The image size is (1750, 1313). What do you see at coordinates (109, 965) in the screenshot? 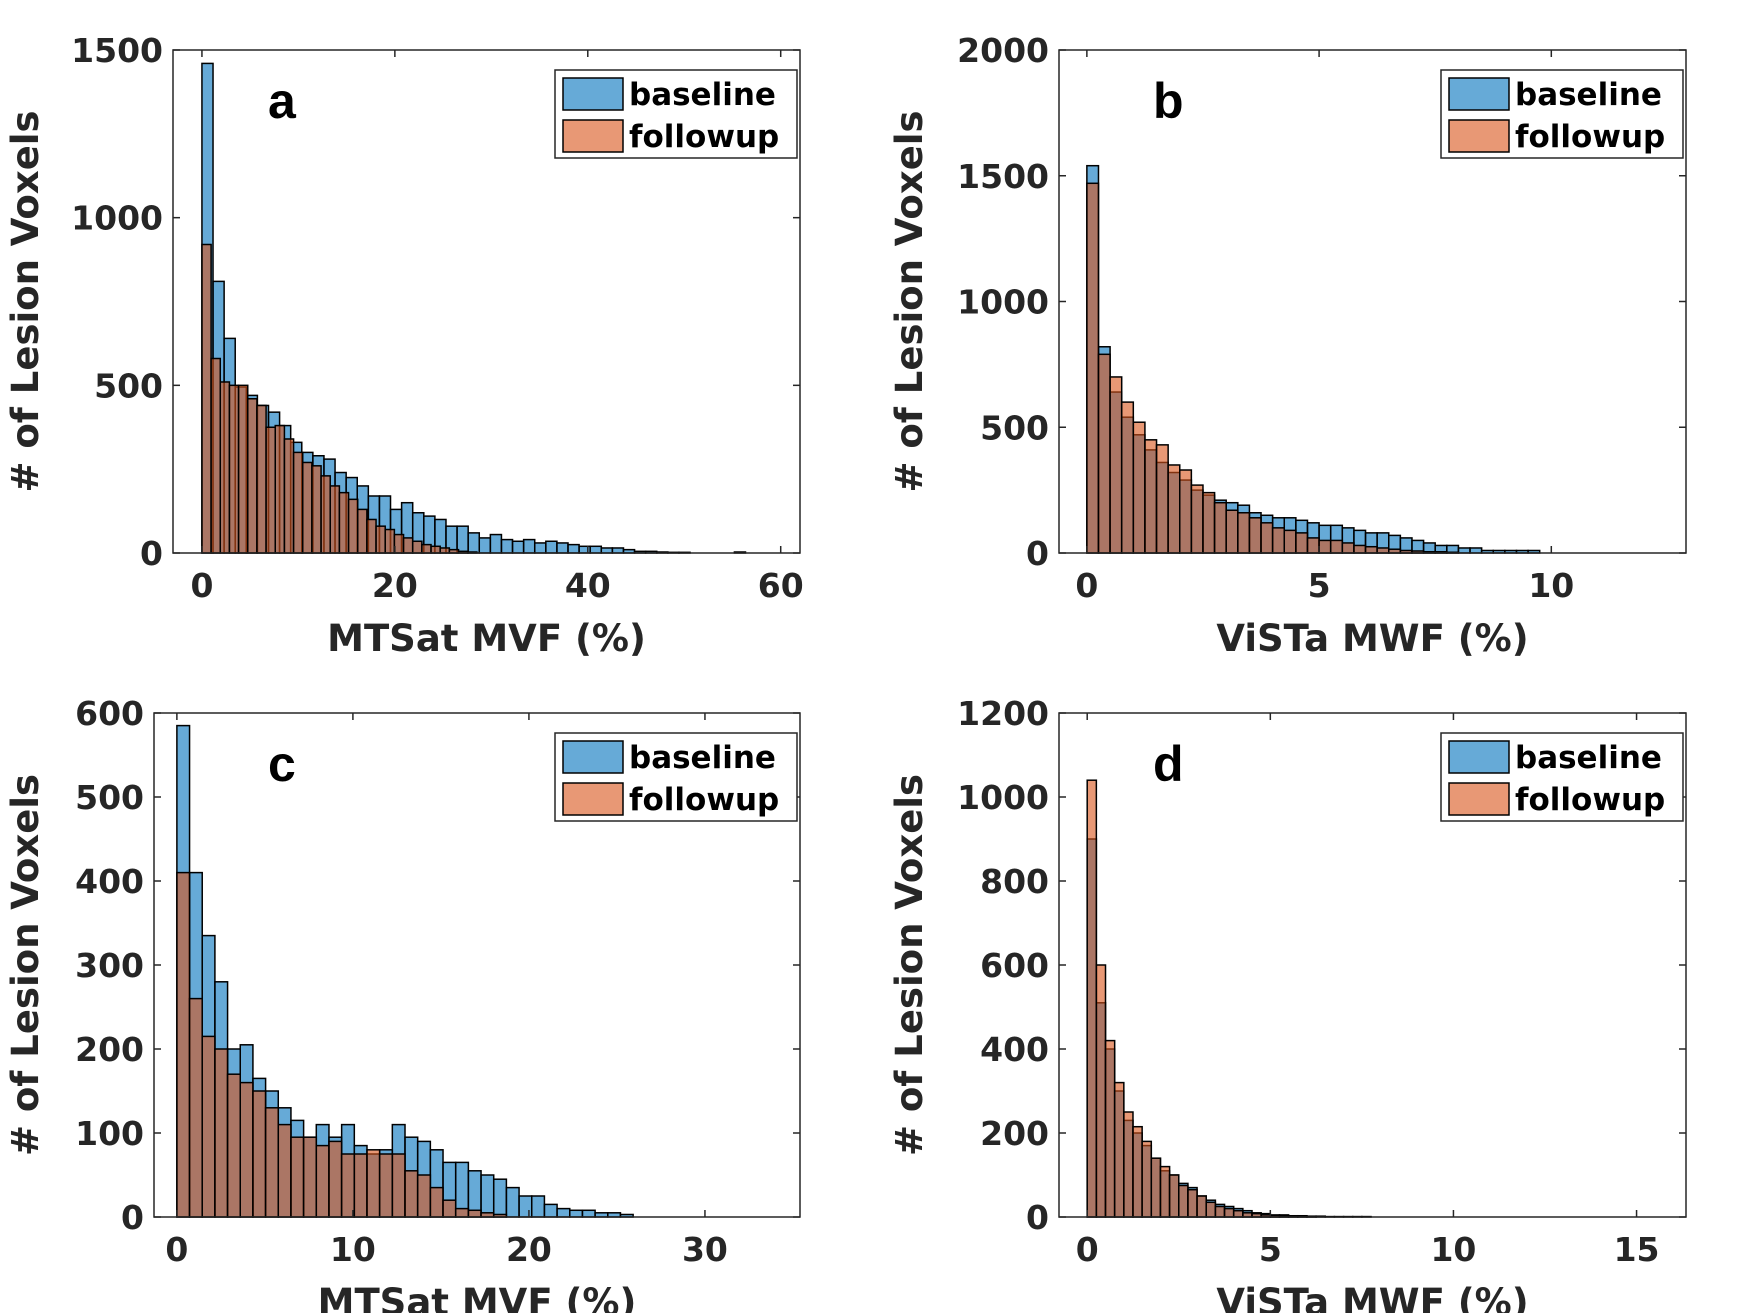
I see `y-tick-label: 300` at bounding box center [109, 965].